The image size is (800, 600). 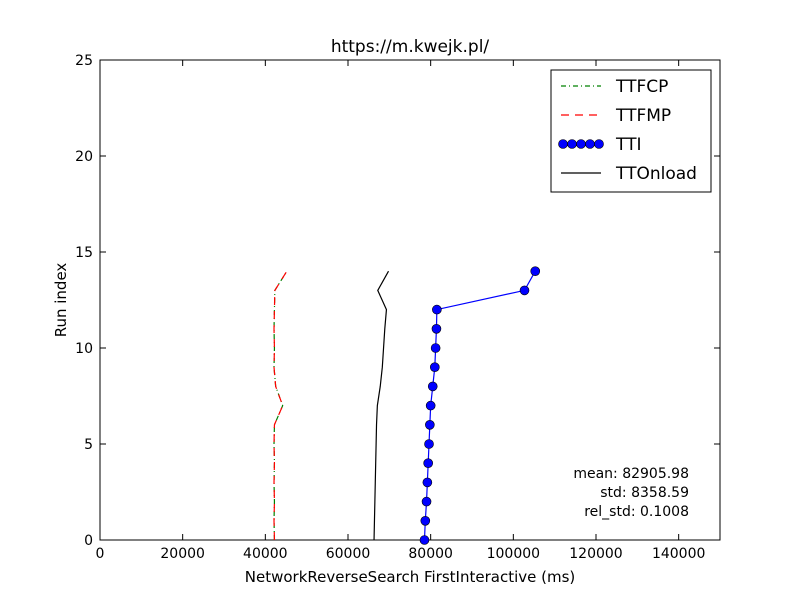 I want to click on legend-label-ttfcp: TTFCP, so click(x=641, y=87).